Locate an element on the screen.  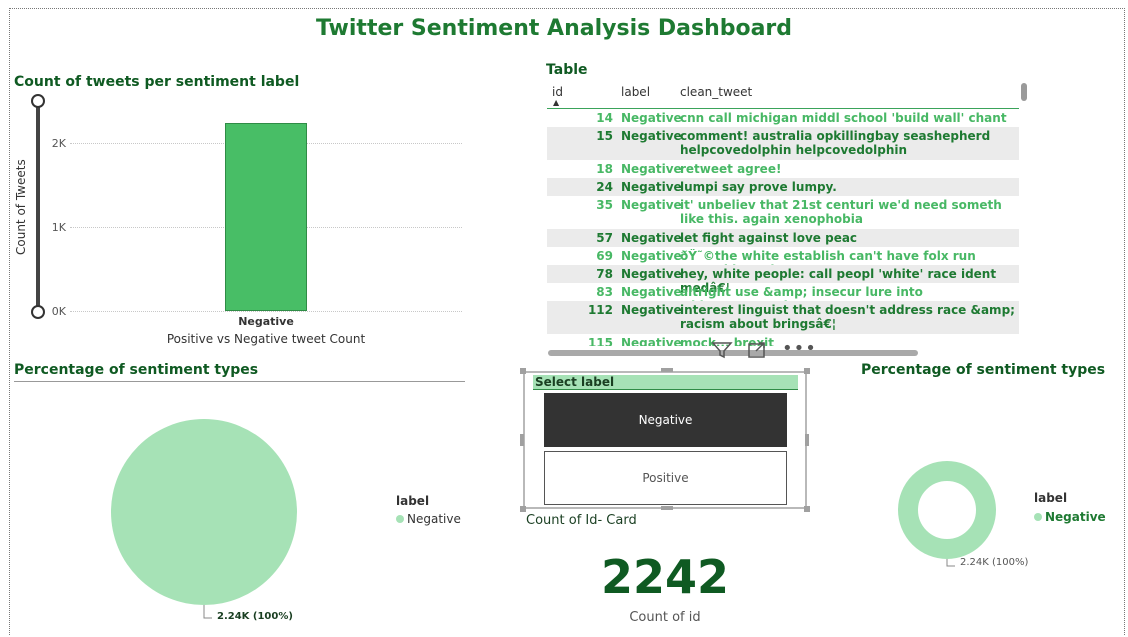
dashboard-title: Twitter Sentiment Analysis Dashboard is located at coordinates (554, 28).